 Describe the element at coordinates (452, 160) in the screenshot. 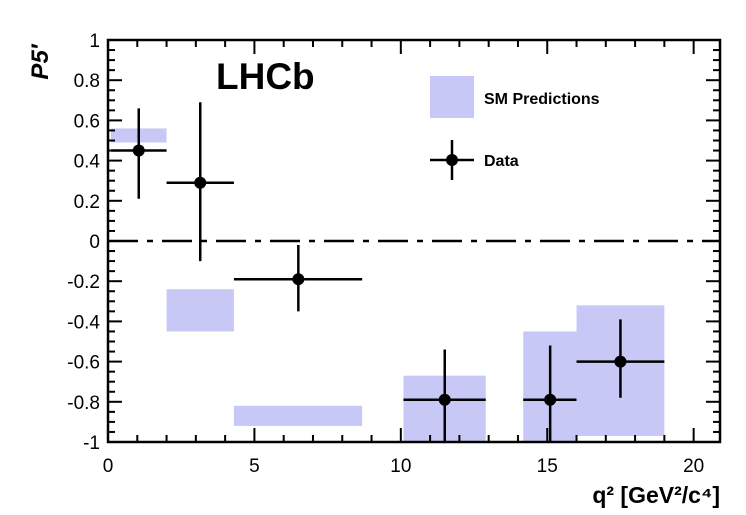

I see `legend-data-marker` at that location.